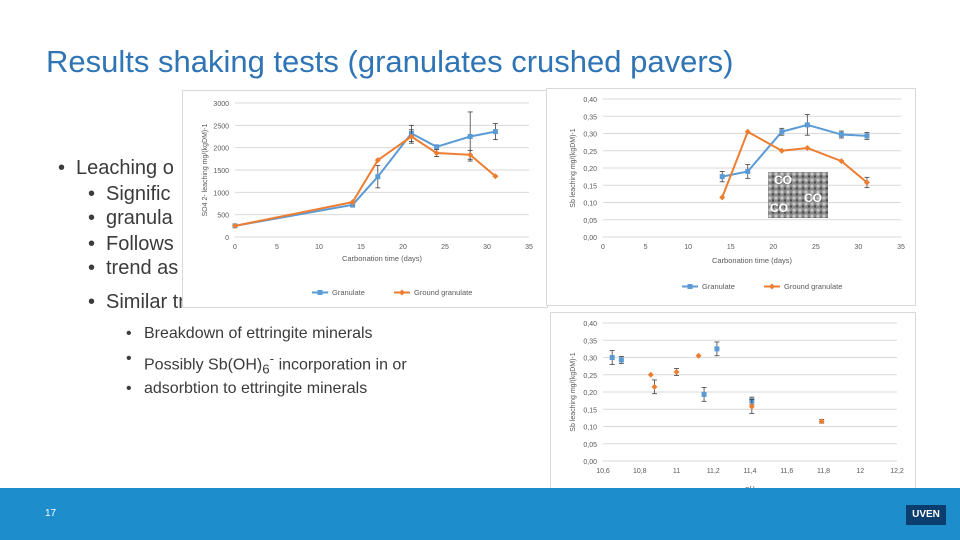  What do you see at coordinates (221, 193) in the screenshot?
I see `y-tick-label: 1000` at bounding box center [221, 193].